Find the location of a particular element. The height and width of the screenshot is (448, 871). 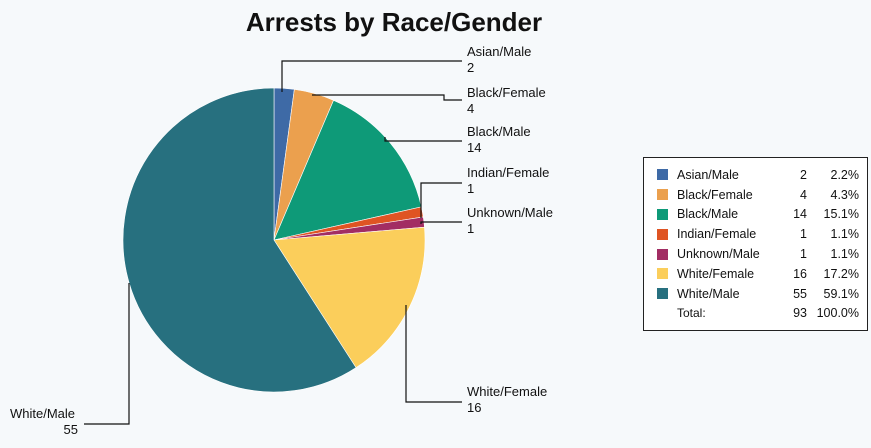

legend-count: 2 is located at coordinates (803, 174).